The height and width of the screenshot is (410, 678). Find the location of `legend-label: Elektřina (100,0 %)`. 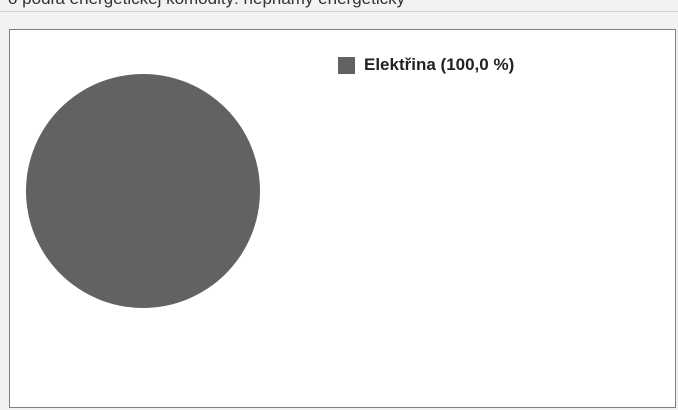

legend-label: Elektřina (100,0 %) is located at coordinates (439, 64).